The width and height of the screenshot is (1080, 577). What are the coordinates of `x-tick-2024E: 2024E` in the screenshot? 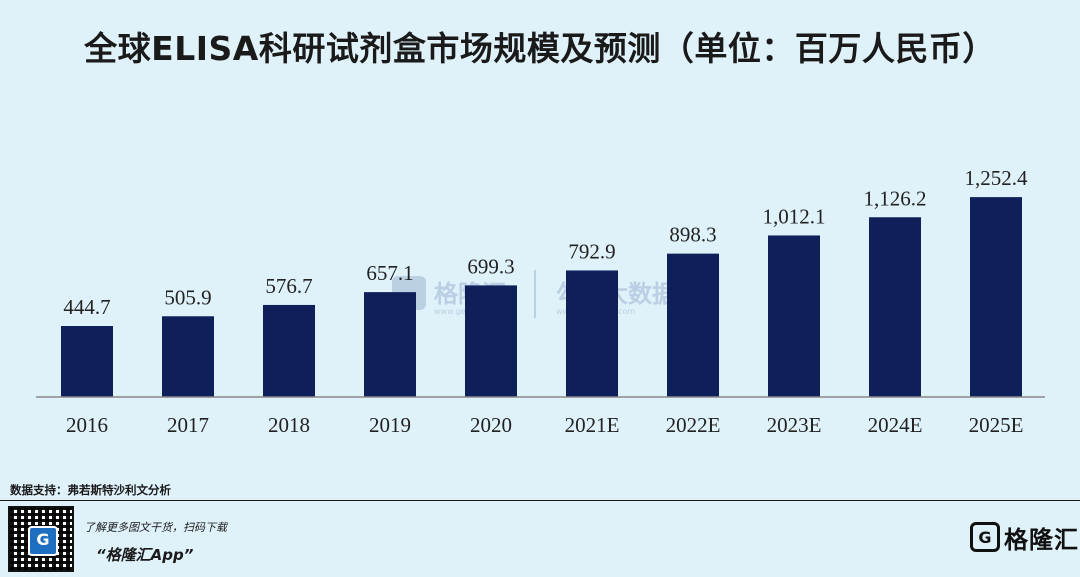 It's located at (895, 425).